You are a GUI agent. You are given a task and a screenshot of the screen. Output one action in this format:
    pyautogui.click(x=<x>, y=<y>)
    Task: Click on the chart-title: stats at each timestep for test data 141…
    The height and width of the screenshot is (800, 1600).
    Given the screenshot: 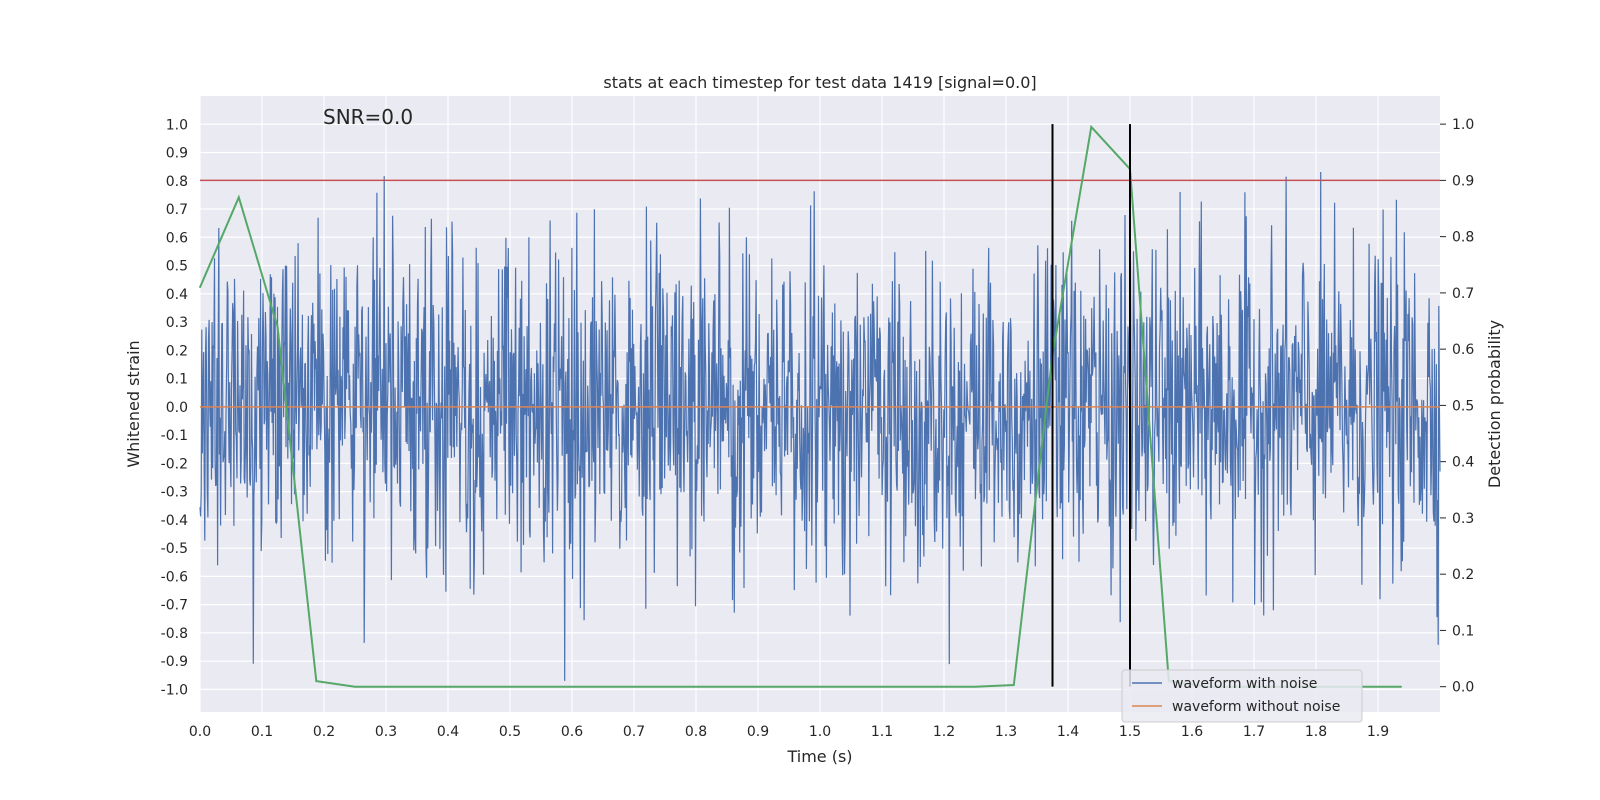 What is the action you would take?
    pyautogui.click(x=819, y=82)
    